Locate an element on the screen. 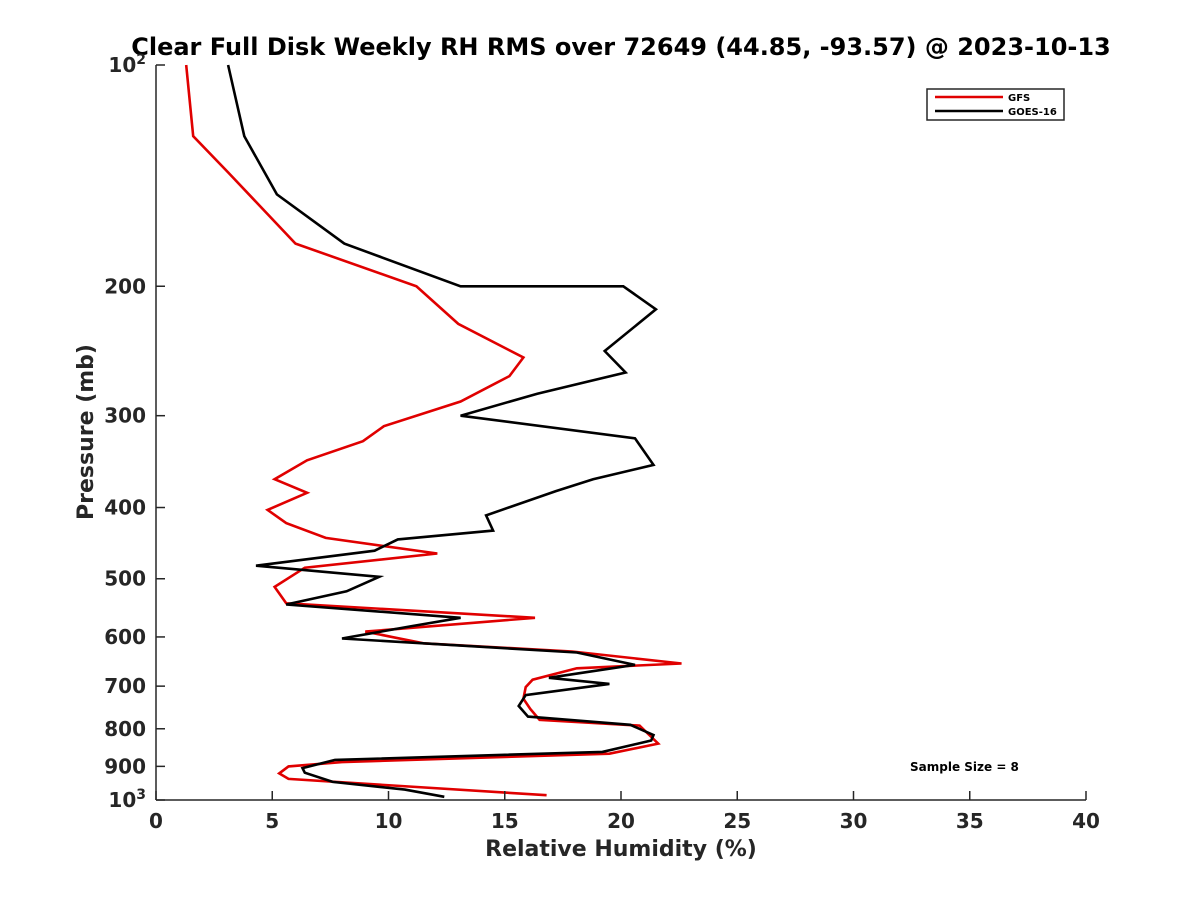 The image size is (1200, 900). y-tick-label: 900 is located at coordinates (125, 766).